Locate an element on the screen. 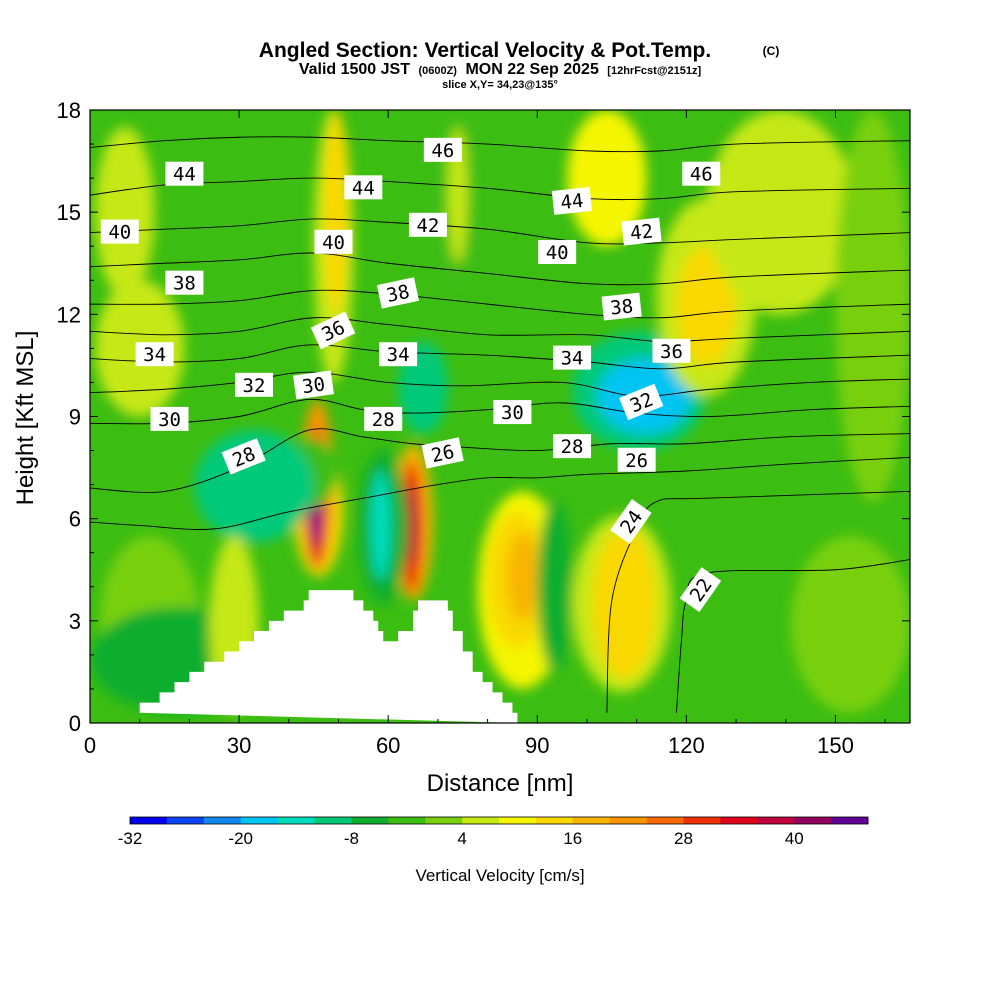 This screenshot has width=1000, height=1000. contour-label-text: 36 is located at coordinates (671, 352).